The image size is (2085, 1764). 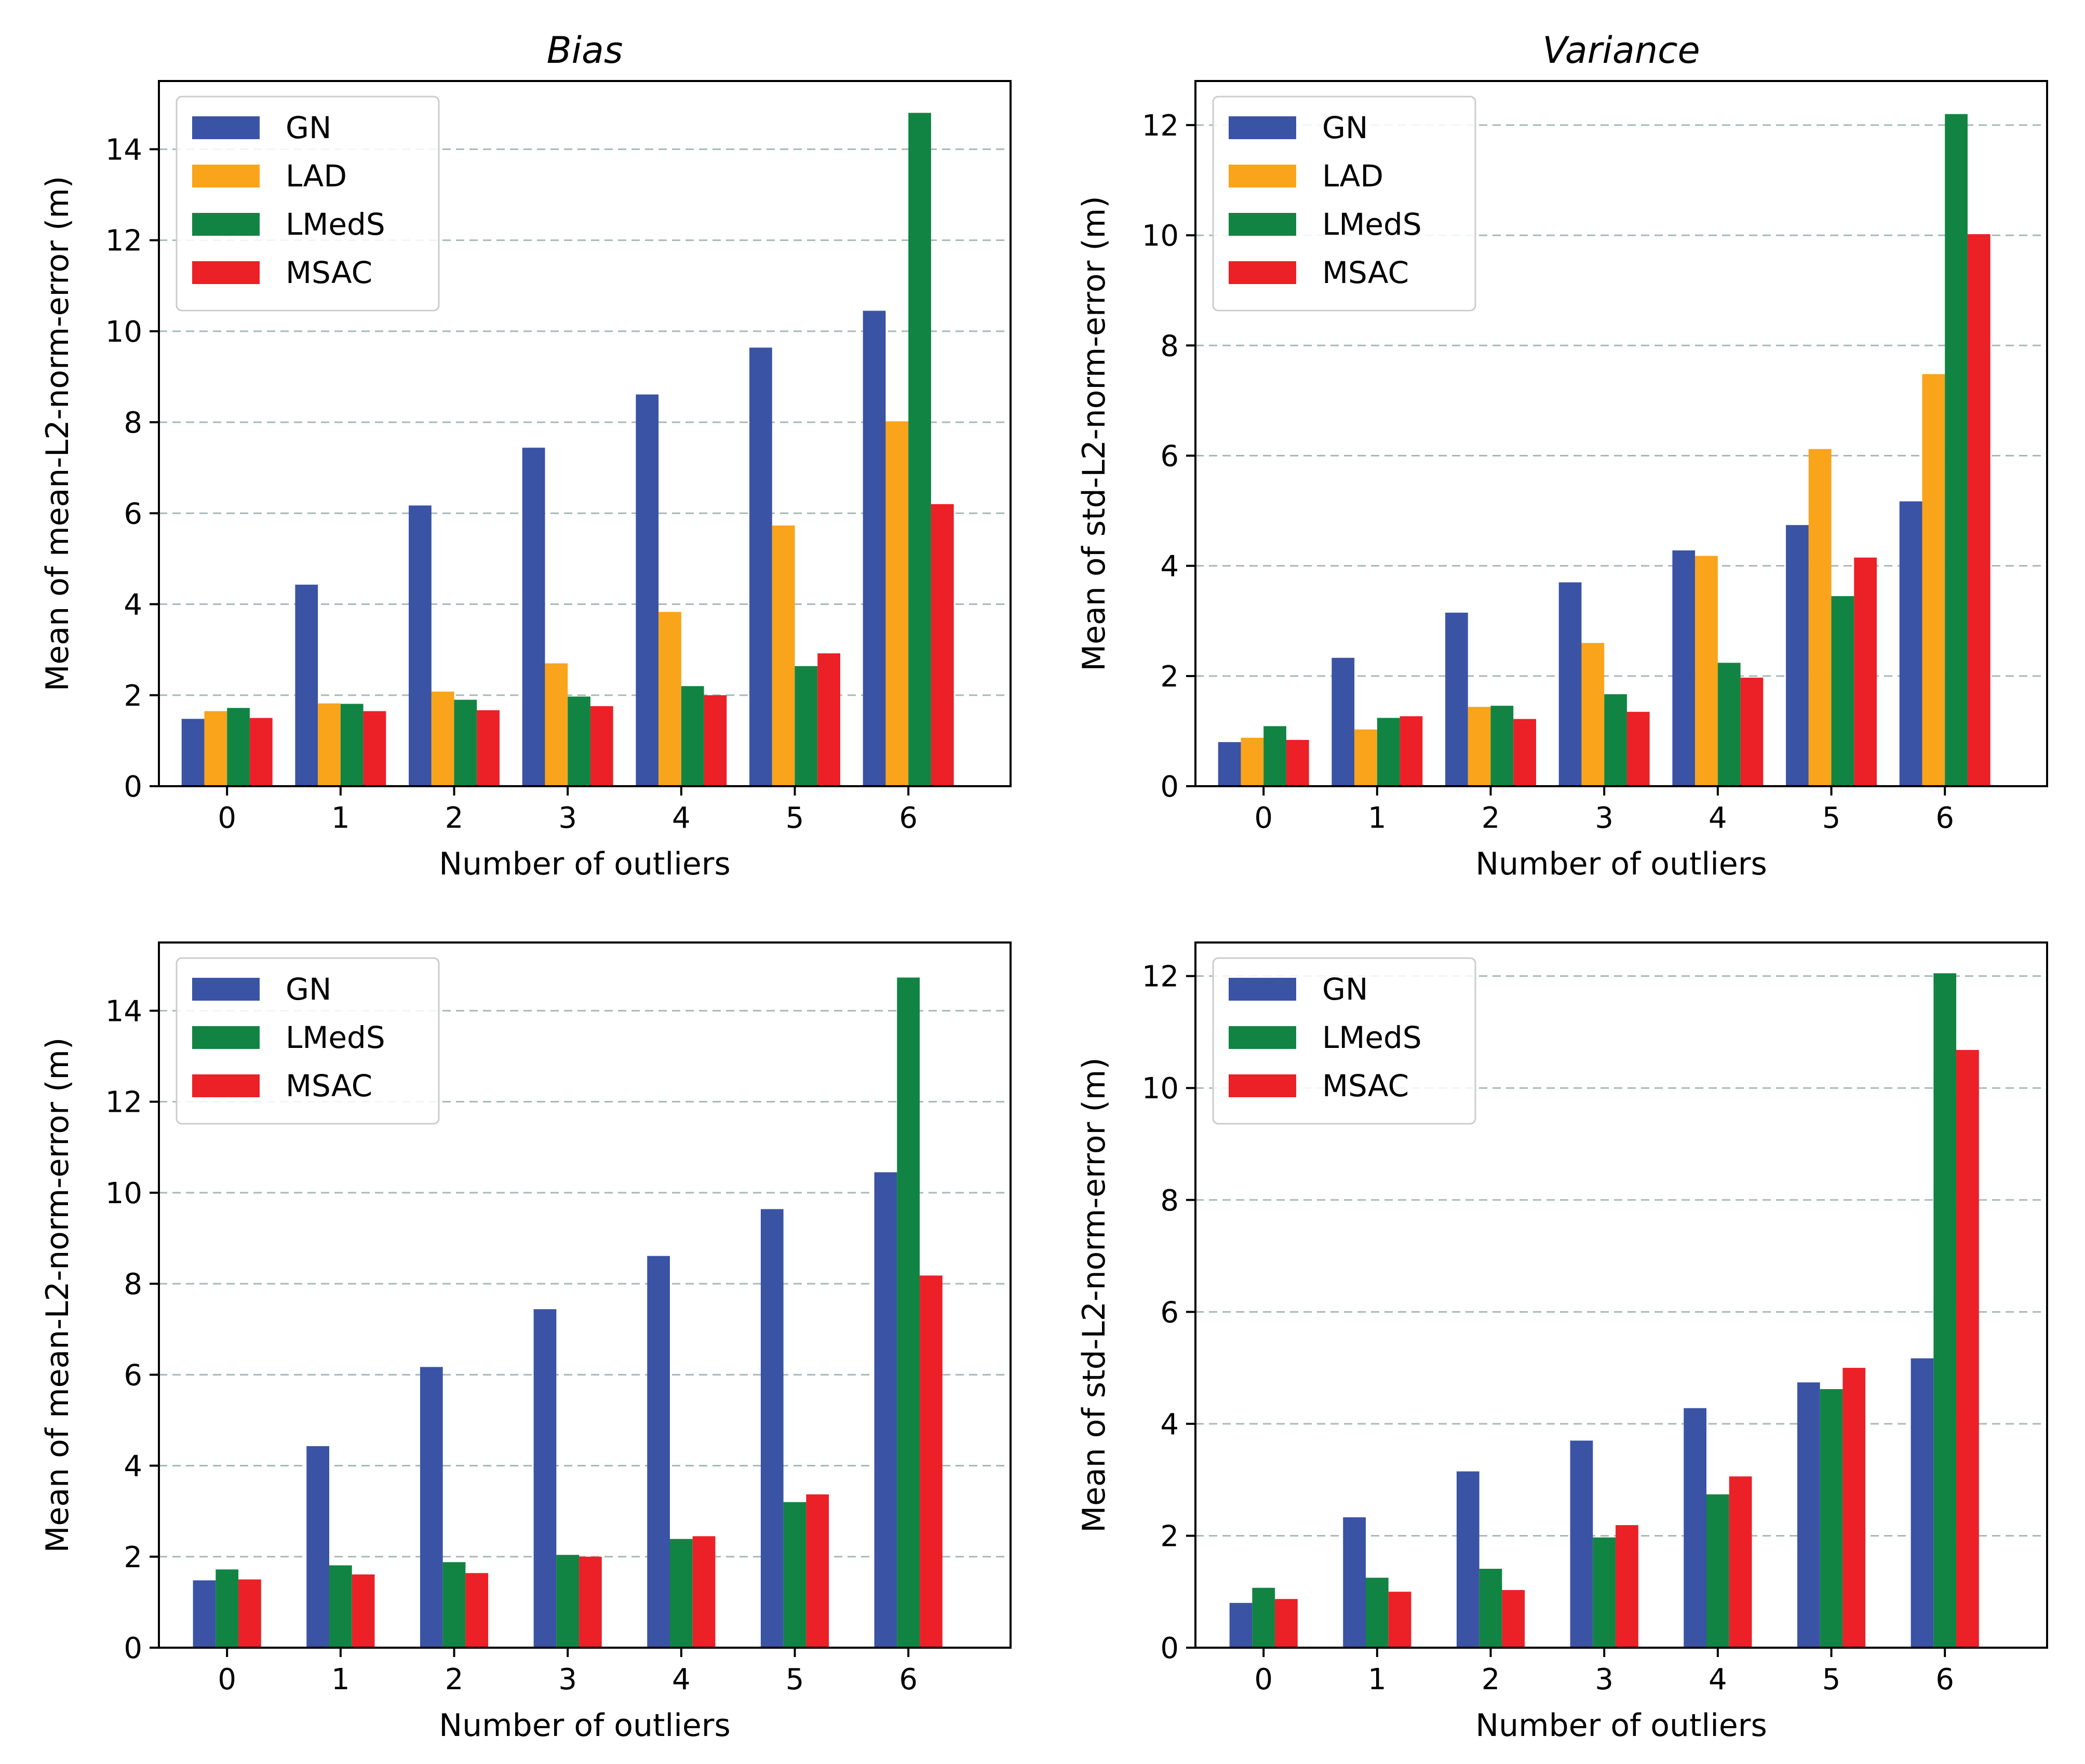 I want to click on legend-label-msac: MSAC, so click(x=329, y=1085).